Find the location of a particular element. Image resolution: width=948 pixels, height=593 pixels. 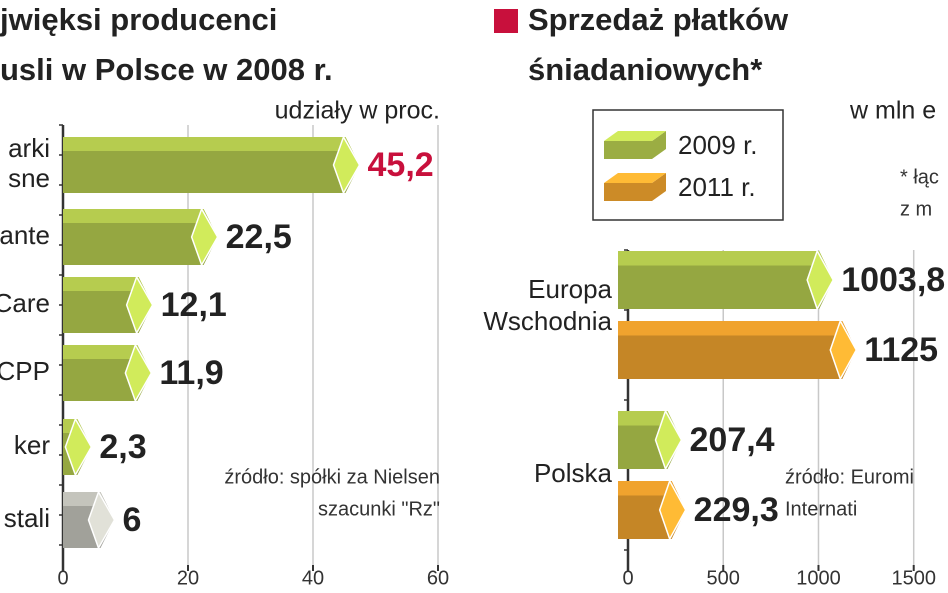

value-label: 2,3 is located at coordinates (122, 447).